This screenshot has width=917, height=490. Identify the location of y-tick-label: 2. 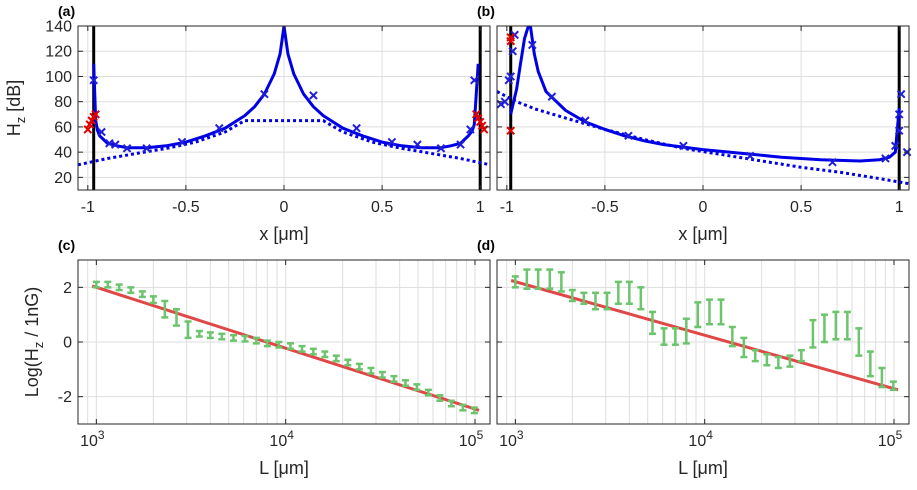
(67, 288).